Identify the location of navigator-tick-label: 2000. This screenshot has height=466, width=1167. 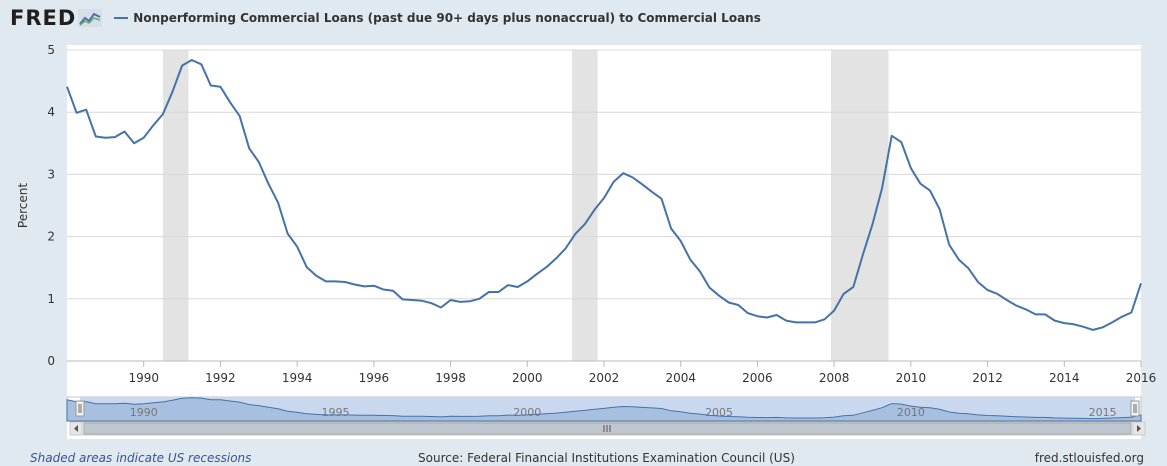
(527, 412).